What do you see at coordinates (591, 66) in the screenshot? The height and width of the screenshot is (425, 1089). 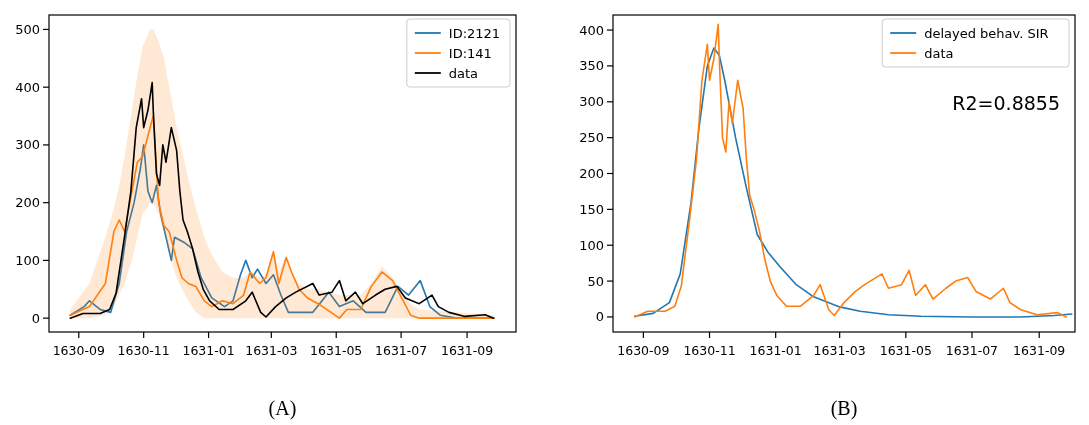 I see `y-tick-label: 350` at bounding box center [591, 66].